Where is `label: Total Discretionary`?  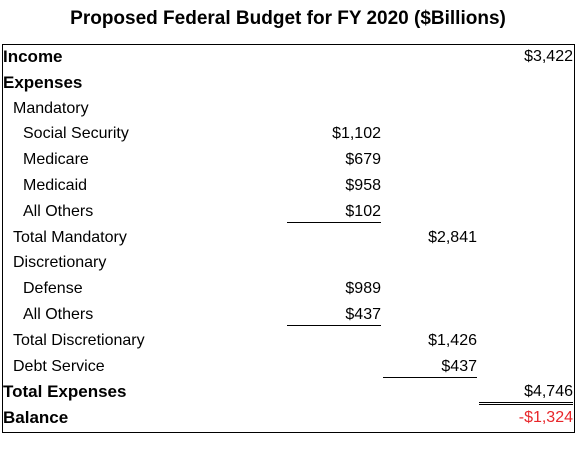 label: Total Discretionary is located at coordinates (79, 340).